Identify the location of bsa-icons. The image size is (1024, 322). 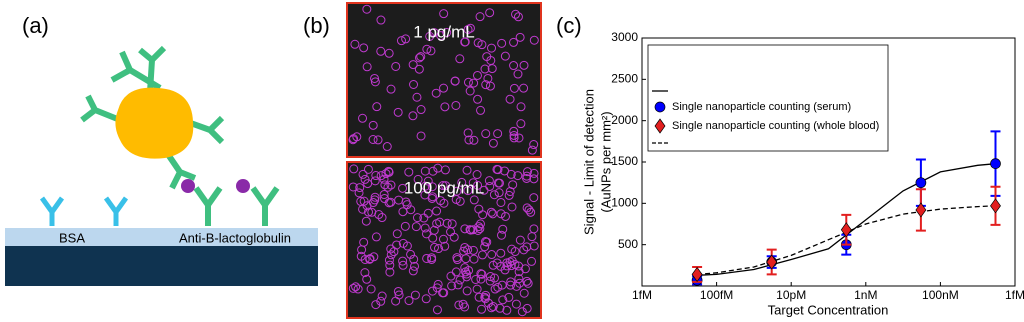
(84, 211).